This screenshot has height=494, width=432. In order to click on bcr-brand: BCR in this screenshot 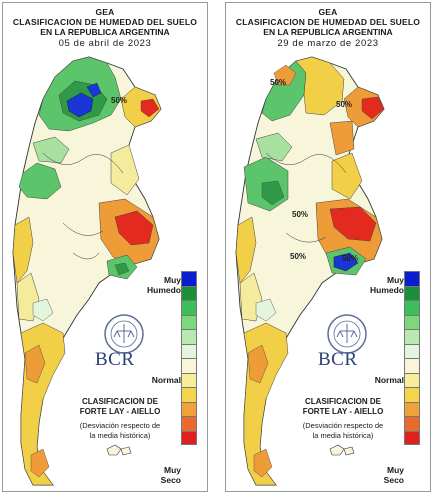, I will do `click(115, 359)`.